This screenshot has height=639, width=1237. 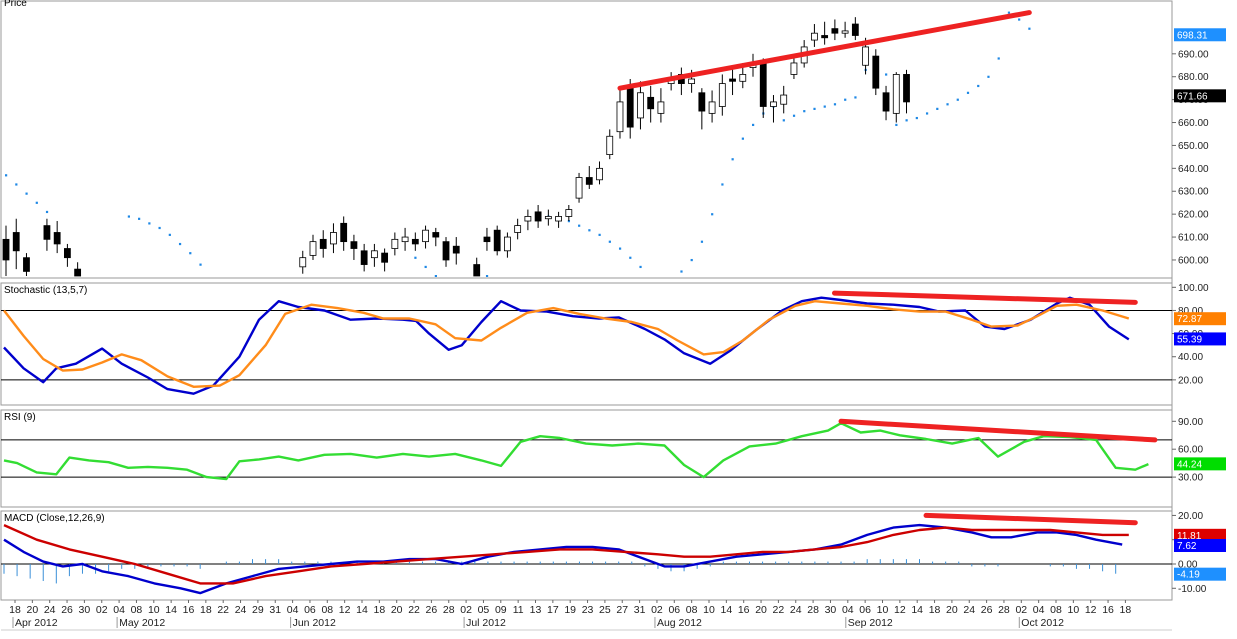 I want to click on stochastic-tick-label: 20.00, so click(x=1190, y=380).